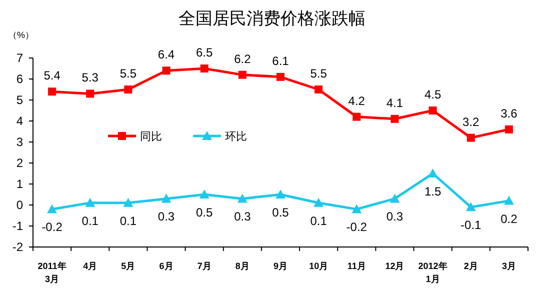 Image resolution: width=544 pixels, height=298 pixels. Describe the element at coordinates (20, 121) in the screenshot. I see `y-tick-label: 4` at that location.